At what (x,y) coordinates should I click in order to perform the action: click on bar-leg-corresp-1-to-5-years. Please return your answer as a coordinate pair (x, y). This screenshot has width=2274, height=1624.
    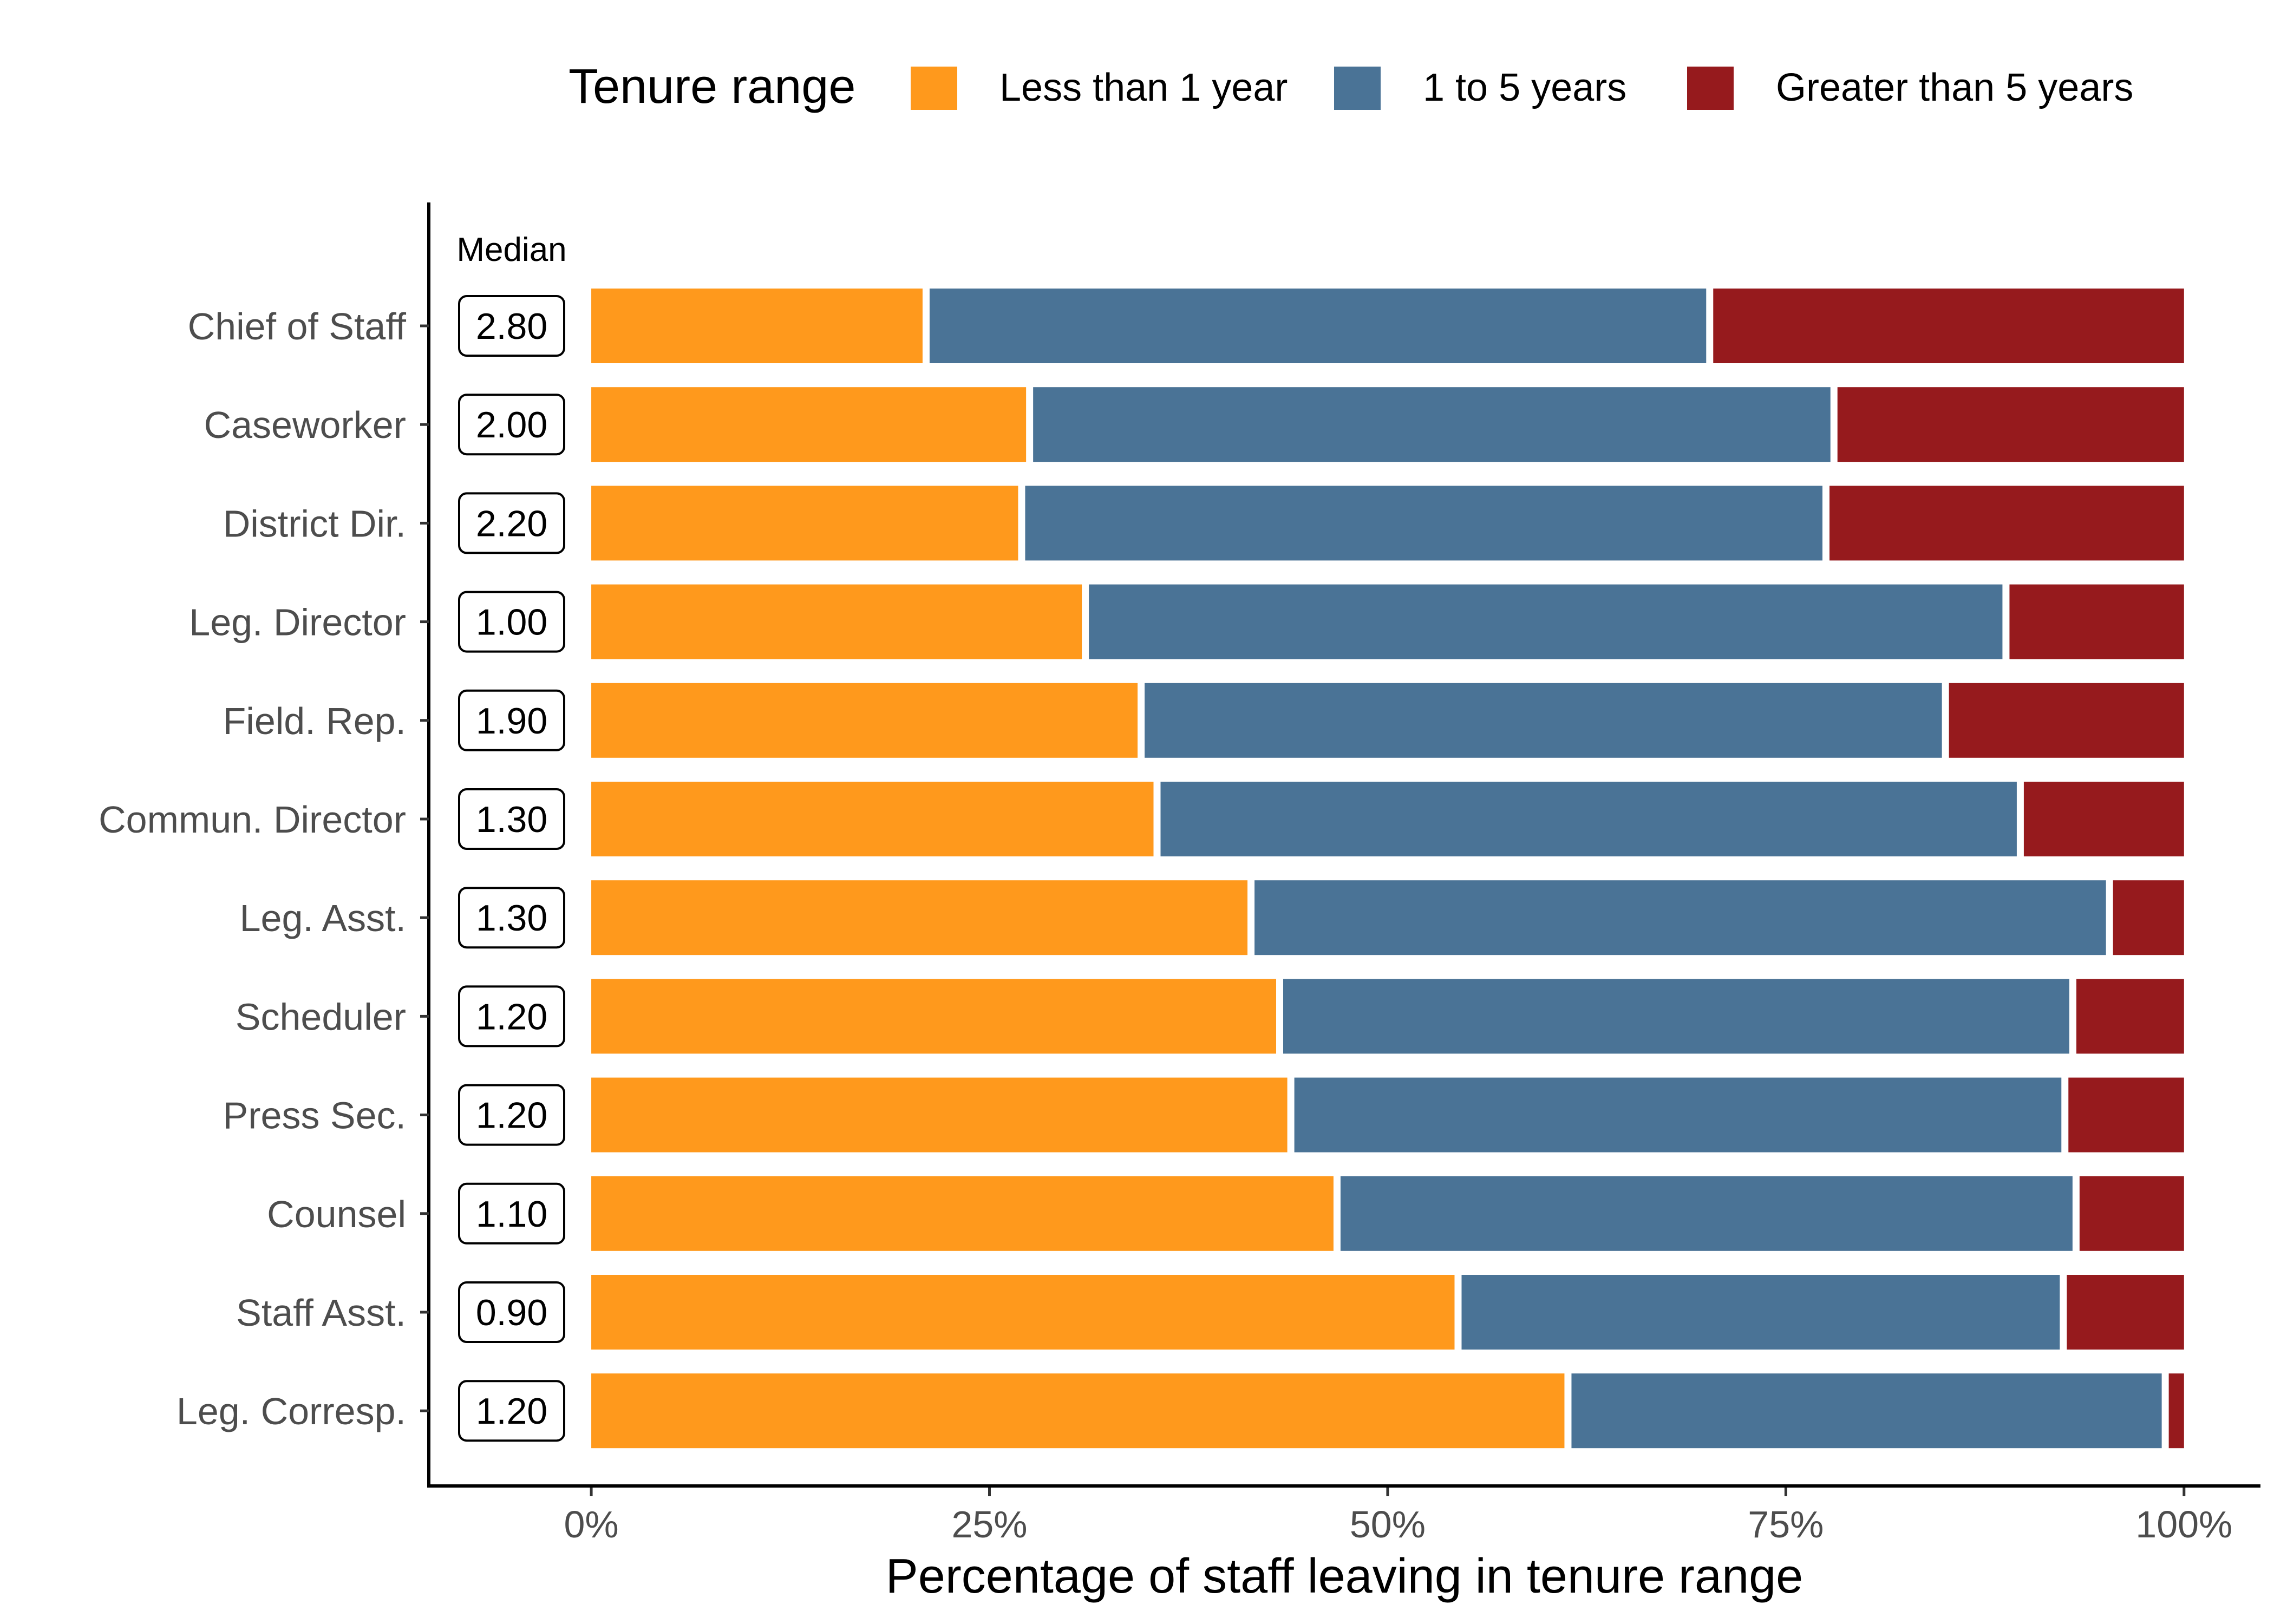
    Looking at the image, I should click on (1867, 1411).